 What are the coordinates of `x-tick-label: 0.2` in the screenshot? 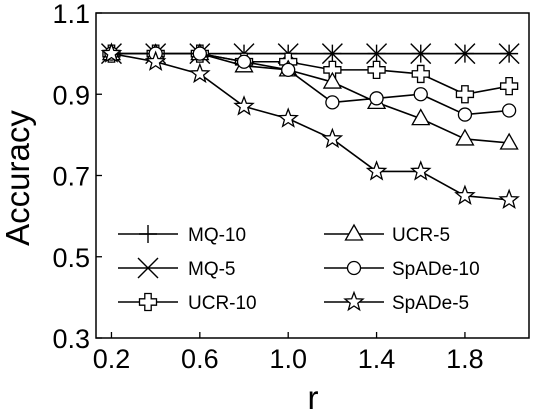 It's located at (112, 359).